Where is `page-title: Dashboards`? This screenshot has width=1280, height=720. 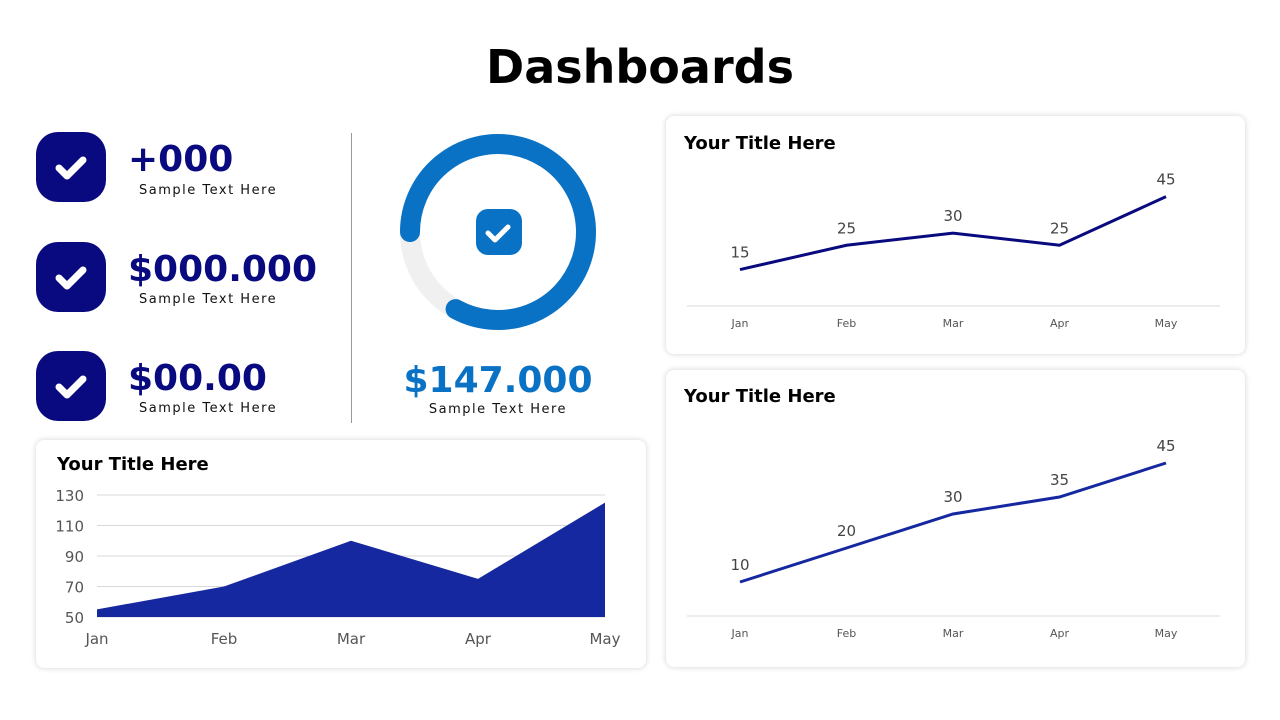
page-title: Dashboards is located at coordinates (640, 67).